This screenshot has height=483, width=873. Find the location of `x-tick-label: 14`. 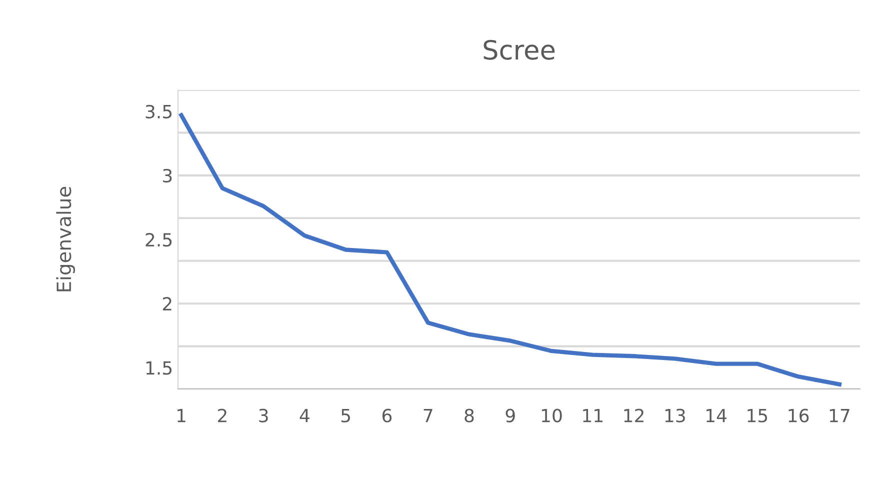

x-tick-label: 14 is located at coordinates (716, 415).